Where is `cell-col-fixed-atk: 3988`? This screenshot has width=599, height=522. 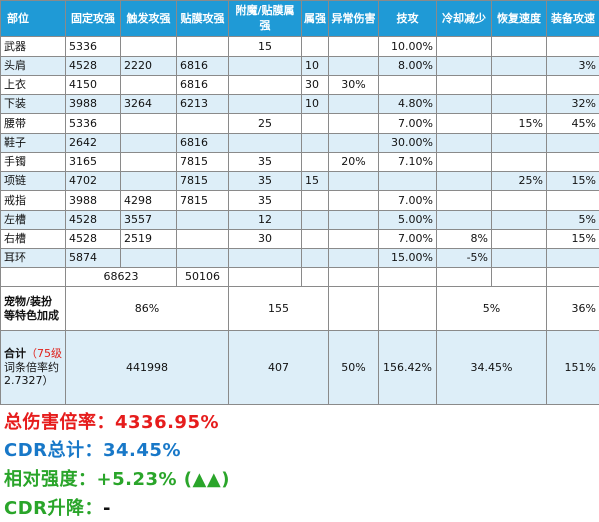 cell-col-fixed-atk: 3988 is located at coordinates (93, 200).